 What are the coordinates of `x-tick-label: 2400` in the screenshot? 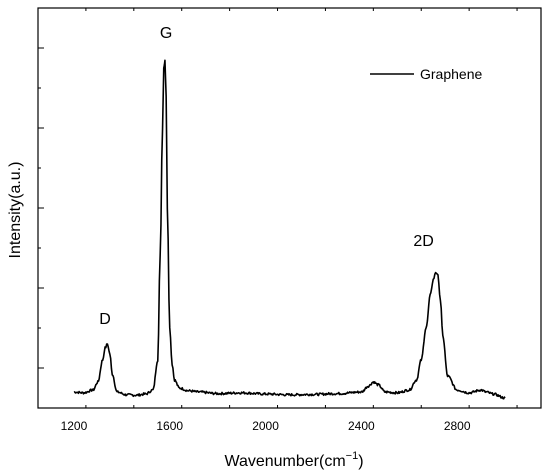 It's located at (361, 426).